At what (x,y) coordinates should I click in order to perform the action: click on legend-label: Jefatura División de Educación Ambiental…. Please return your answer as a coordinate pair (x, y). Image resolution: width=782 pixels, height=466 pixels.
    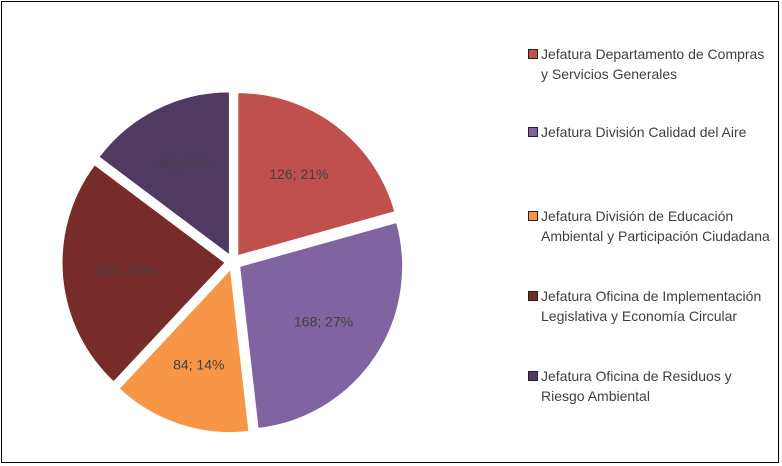
    Looking at the image, I should click on (655, 226).